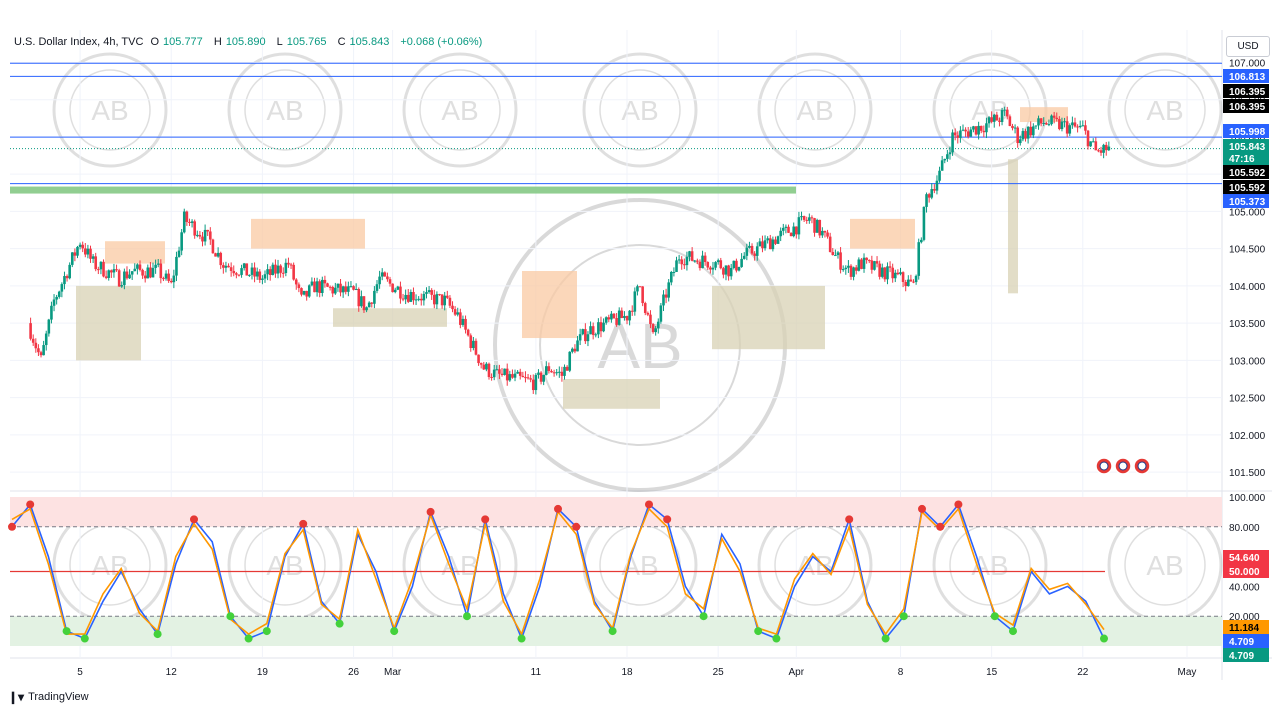 This screenshot has height=725, width=1280. I want to click on y-tick-label: 106.000, so click(1247, 138).